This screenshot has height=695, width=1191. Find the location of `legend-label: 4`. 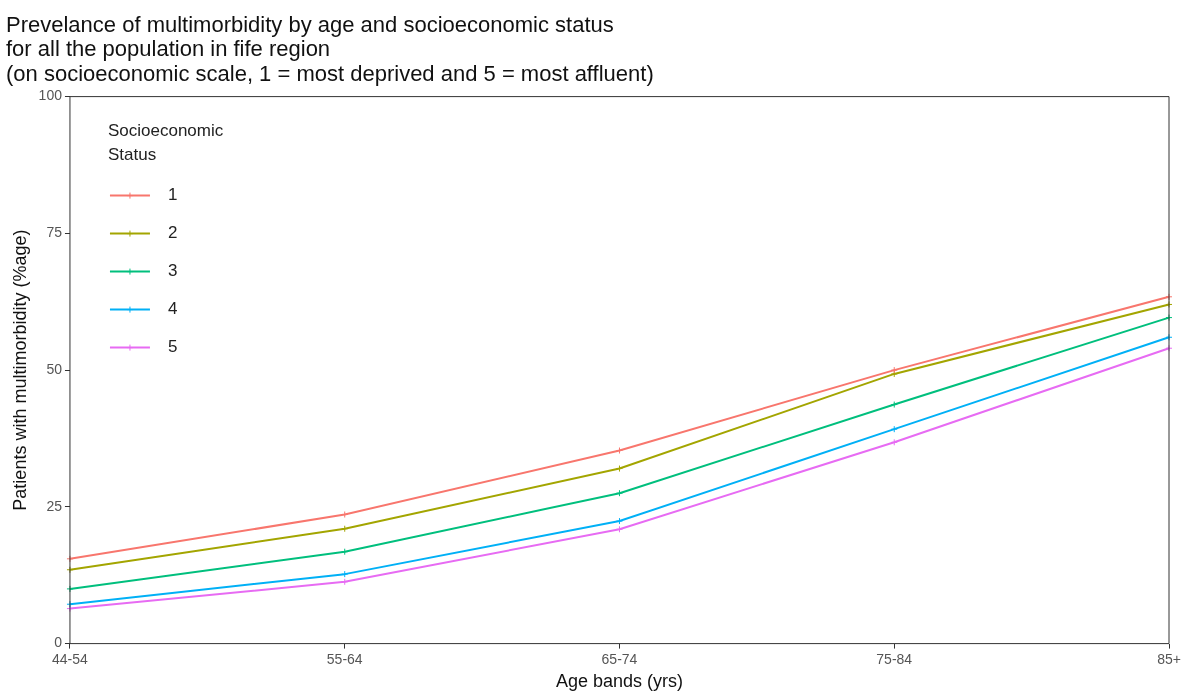

legend-label: 4 is located at coordinates (172, 309).